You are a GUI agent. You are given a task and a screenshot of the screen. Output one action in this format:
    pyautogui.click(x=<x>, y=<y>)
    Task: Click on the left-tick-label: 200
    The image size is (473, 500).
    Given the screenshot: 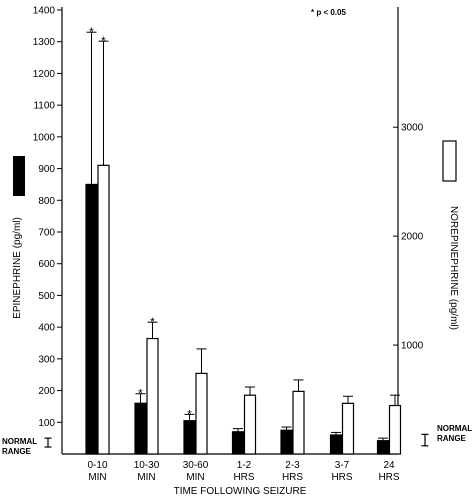 What is the action you would take?
    pyautogui.click(x=46, y=391)
    